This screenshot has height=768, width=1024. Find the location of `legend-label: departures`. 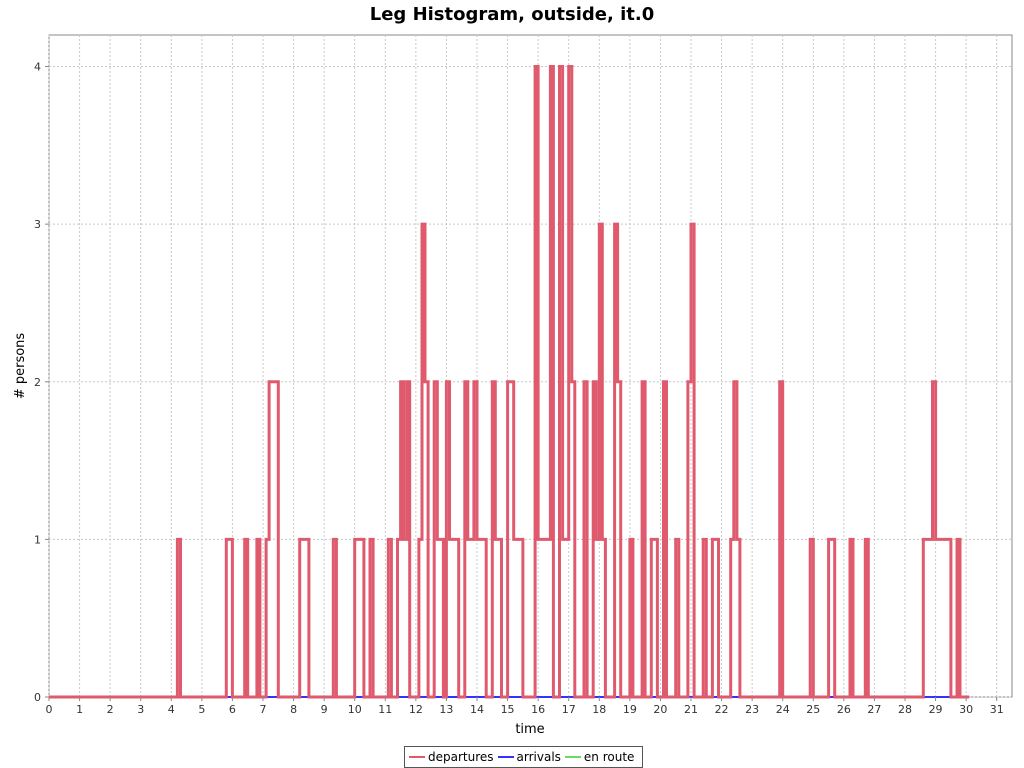

legend-label: departures is located at coordinates (461, 757).